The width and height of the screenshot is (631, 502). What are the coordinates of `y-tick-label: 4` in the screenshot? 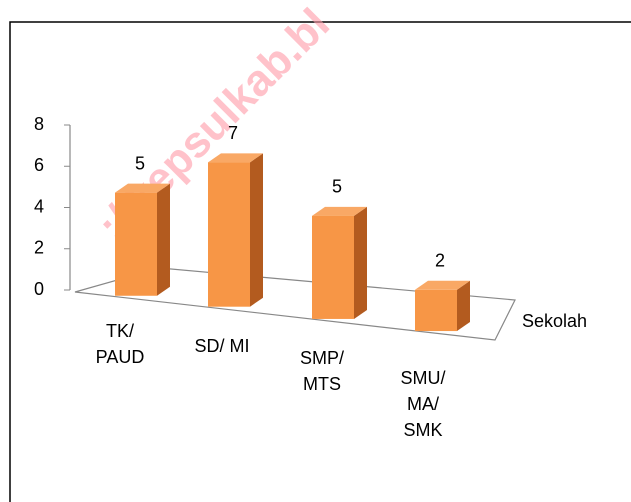 It's located at (39, 206).